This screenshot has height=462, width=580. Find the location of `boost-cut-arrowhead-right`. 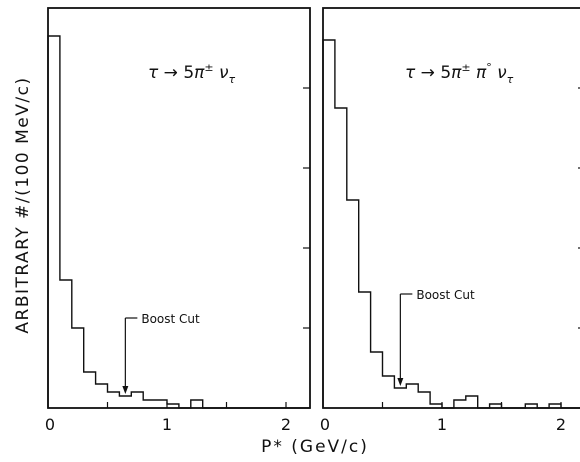

boost-cut-arrowhead-right is located at coordinates (400, 382).